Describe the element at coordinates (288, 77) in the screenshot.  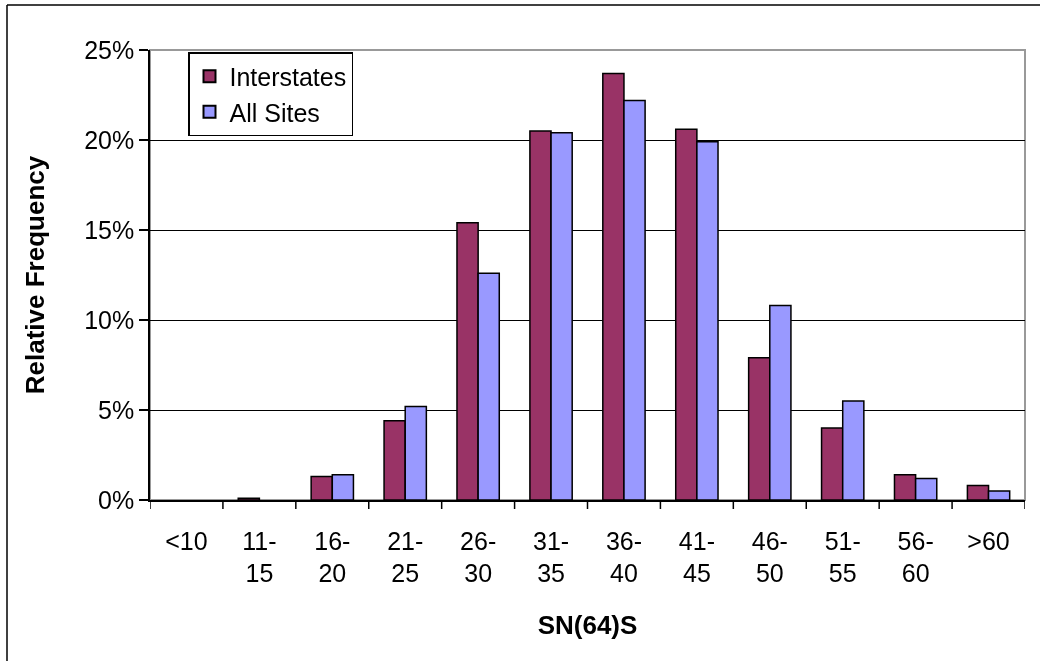
I see `legend-label: Interstates` at that location.